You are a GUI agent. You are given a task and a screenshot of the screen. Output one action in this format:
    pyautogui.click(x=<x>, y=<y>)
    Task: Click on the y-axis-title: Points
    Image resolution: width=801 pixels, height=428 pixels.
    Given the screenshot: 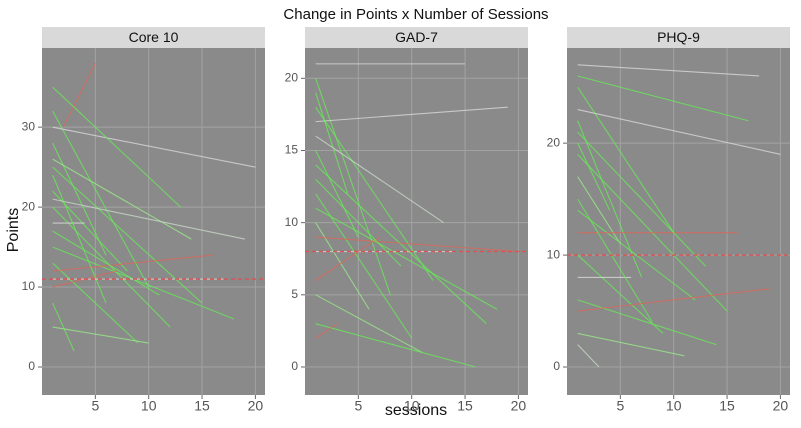 What is the action you would take?
    pyautogui.click(x=13, y=230)
    